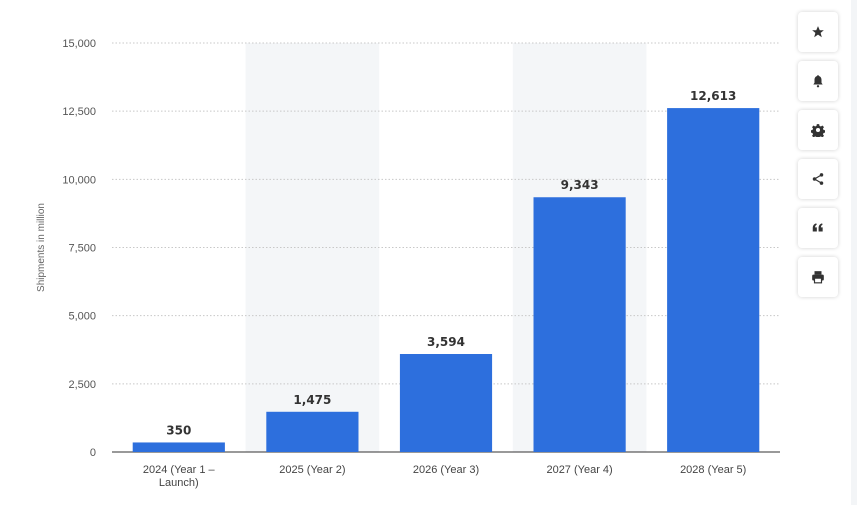 This screenshot has width=857, height=505. What do you see at coordinates (580, 185) in the screenshot?
I see `data-label: 9,343` at bounding box center [580, 185].